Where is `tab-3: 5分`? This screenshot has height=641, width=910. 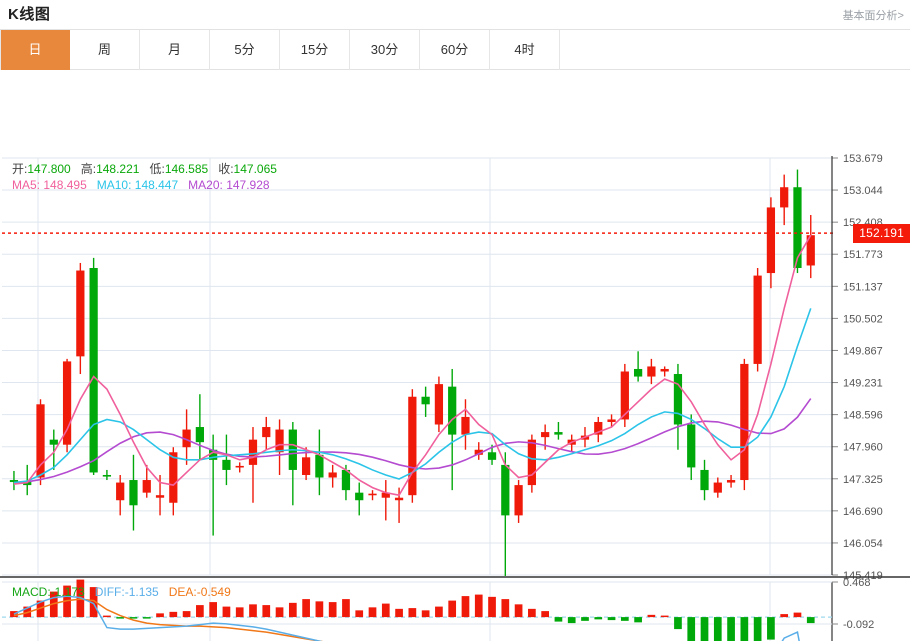
tab-3: 5分 is located at coordinates (245, 50).